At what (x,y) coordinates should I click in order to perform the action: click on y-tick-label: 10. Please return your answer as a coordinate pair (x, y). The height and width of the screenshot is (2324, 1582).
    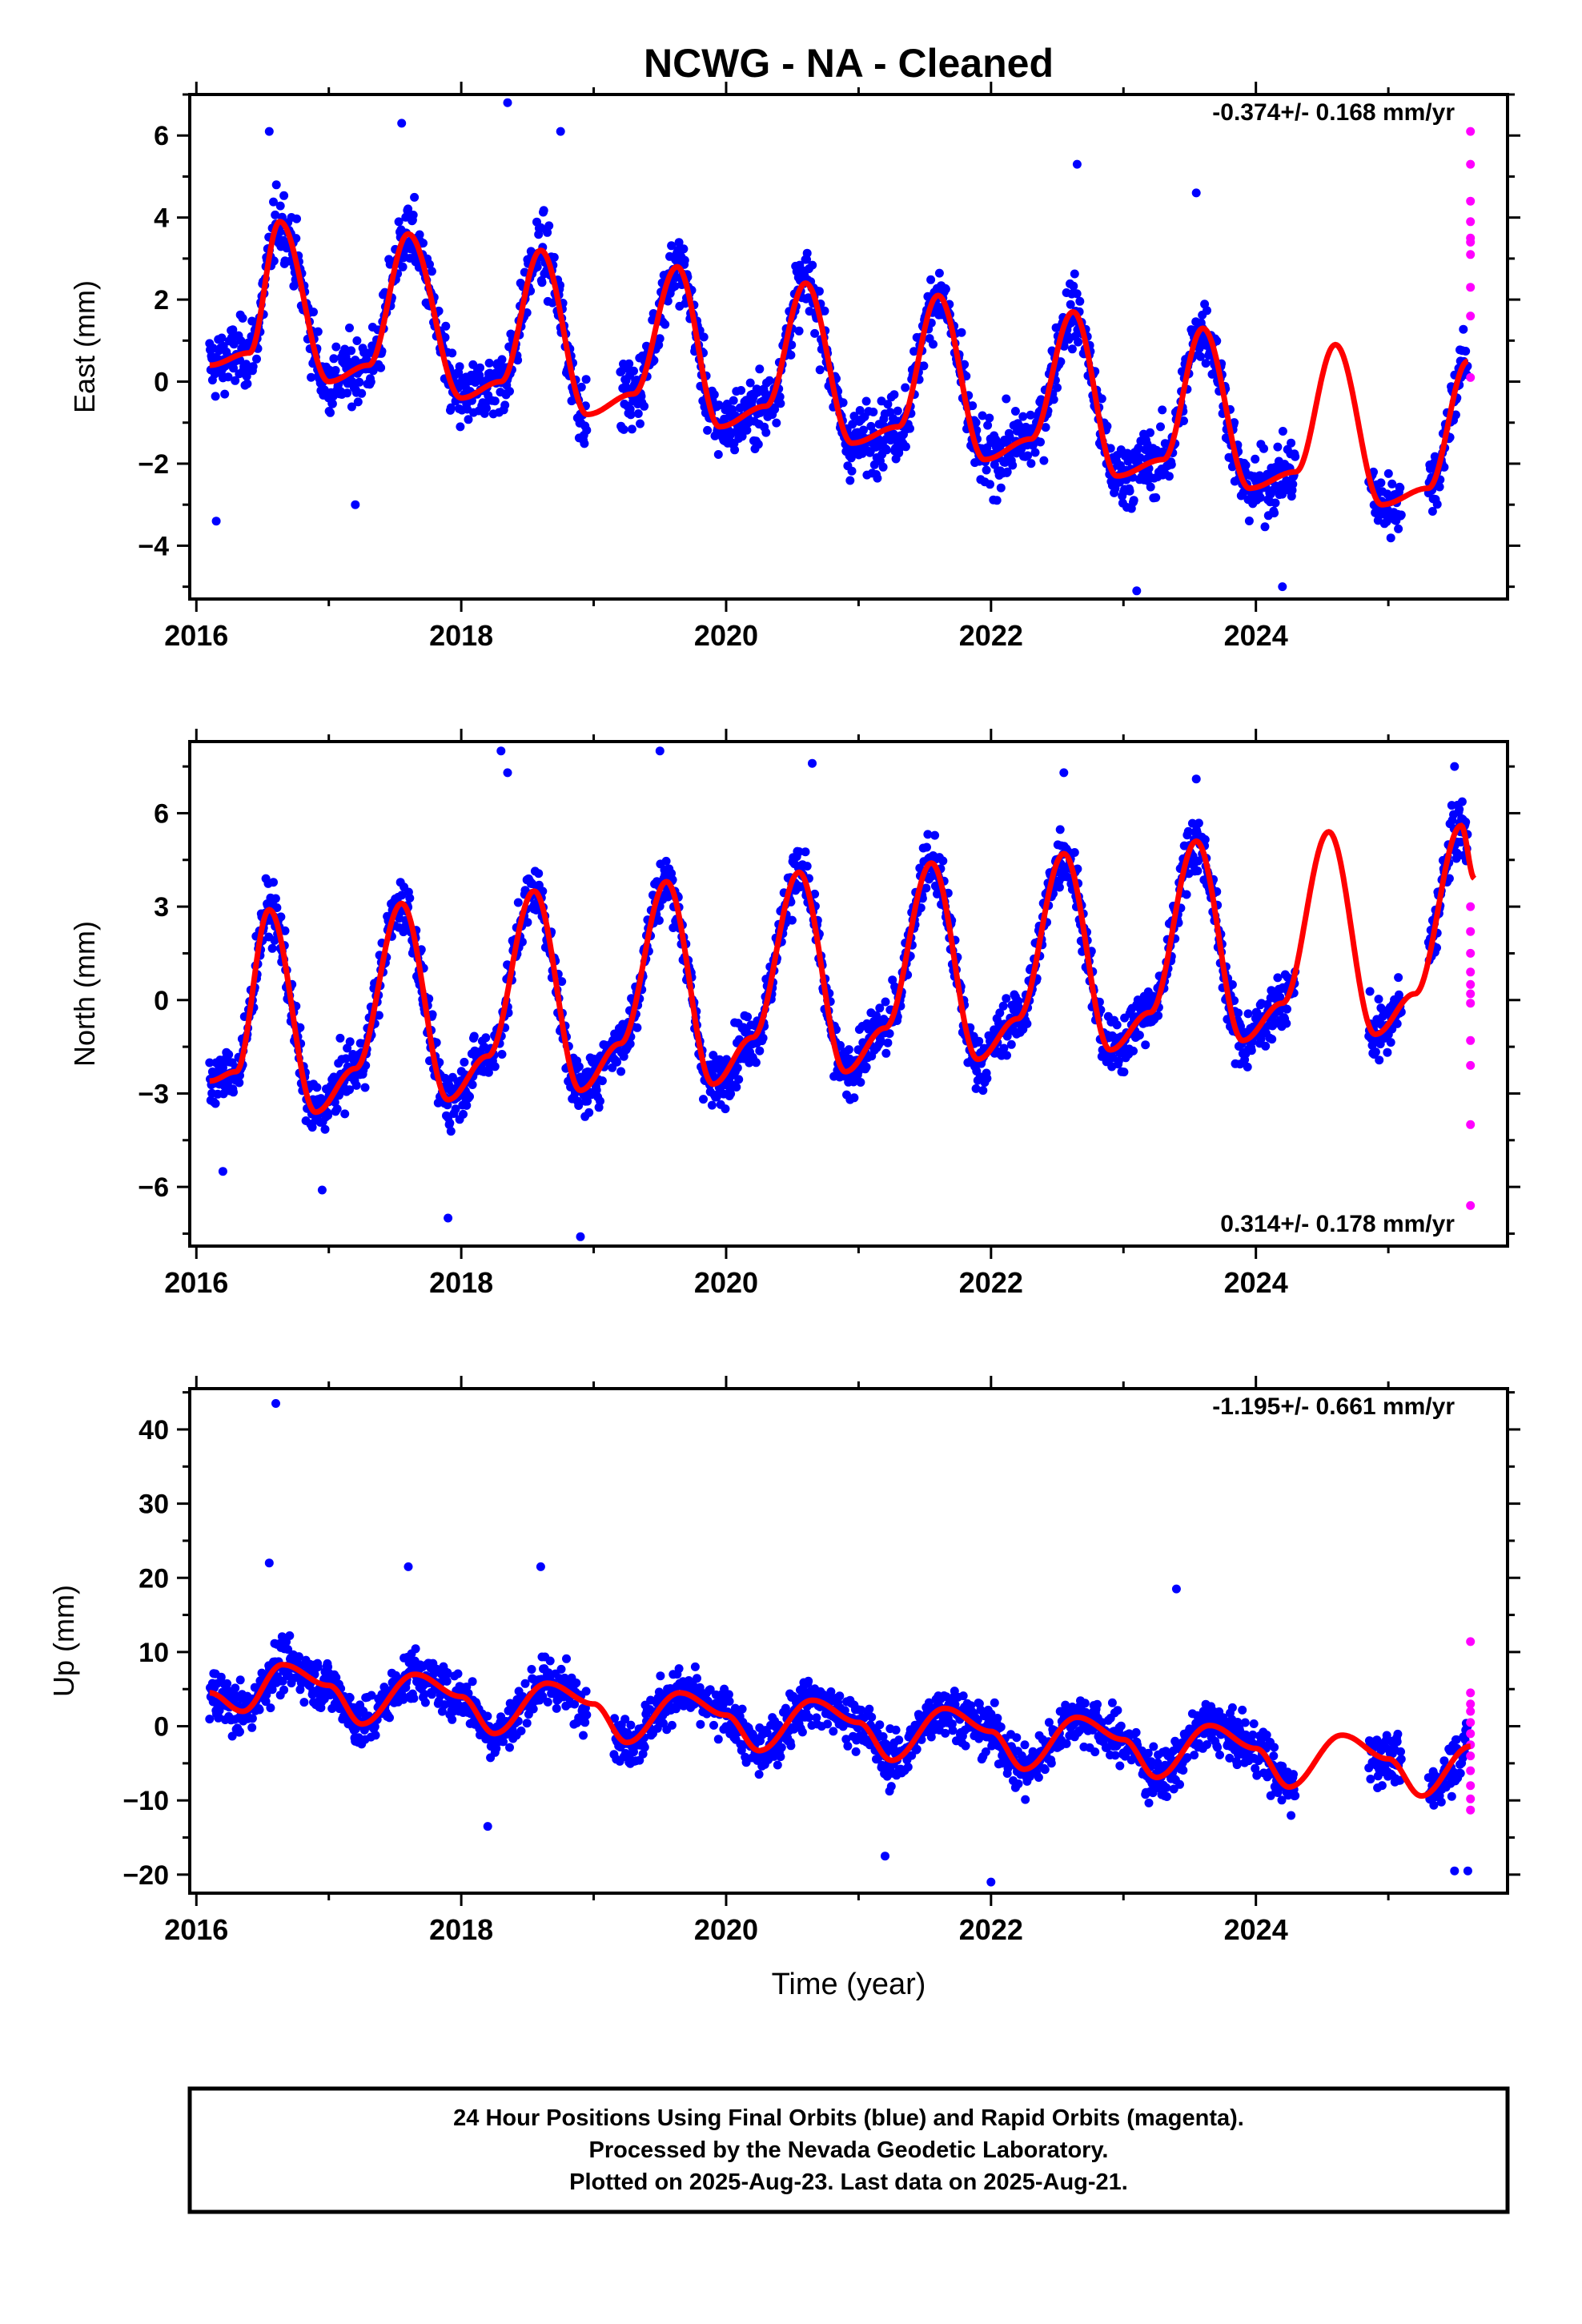
    Looking at the image, I should click on (154, 1653).